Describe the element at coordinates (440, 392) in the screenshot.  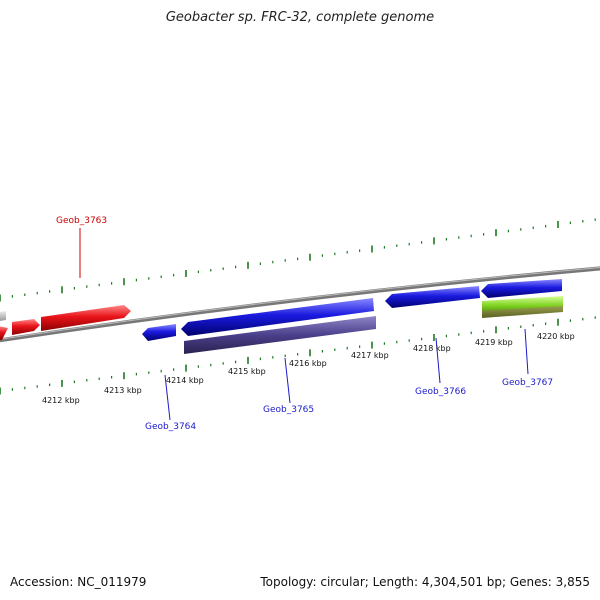
I see `gene-label-geob-3766: Geob_3766` at that location.